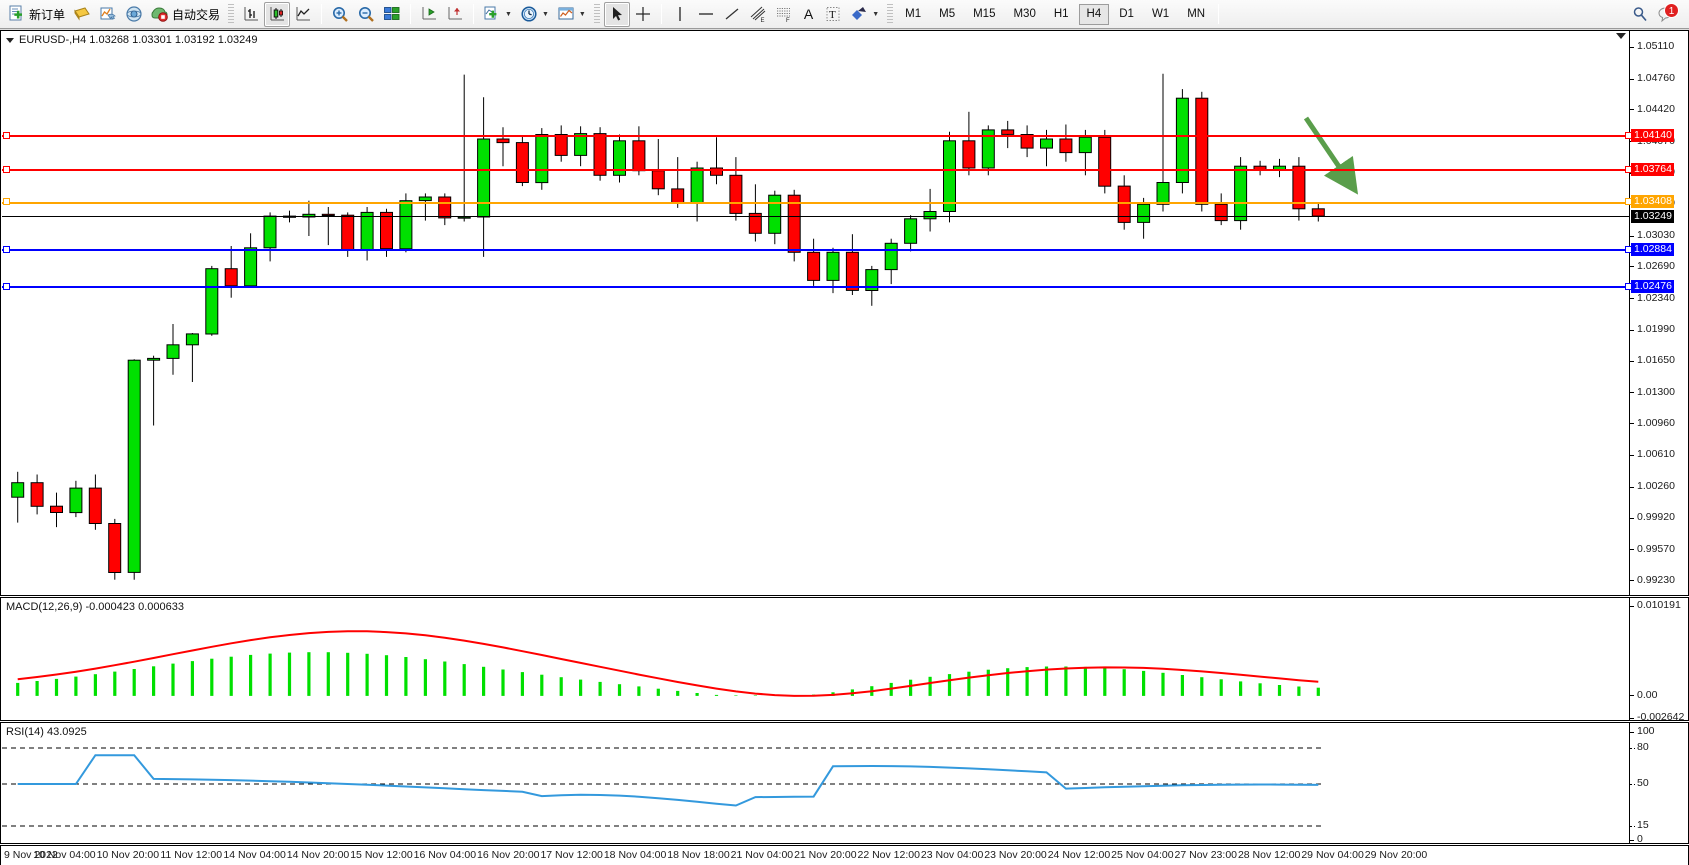 This screenshot has width=1689, height=865. What do you see at coordinates (1649, 135) in the screenshot?
I see `price-level-label-resistance: 1.04140` at bounding box center [1649, 135].